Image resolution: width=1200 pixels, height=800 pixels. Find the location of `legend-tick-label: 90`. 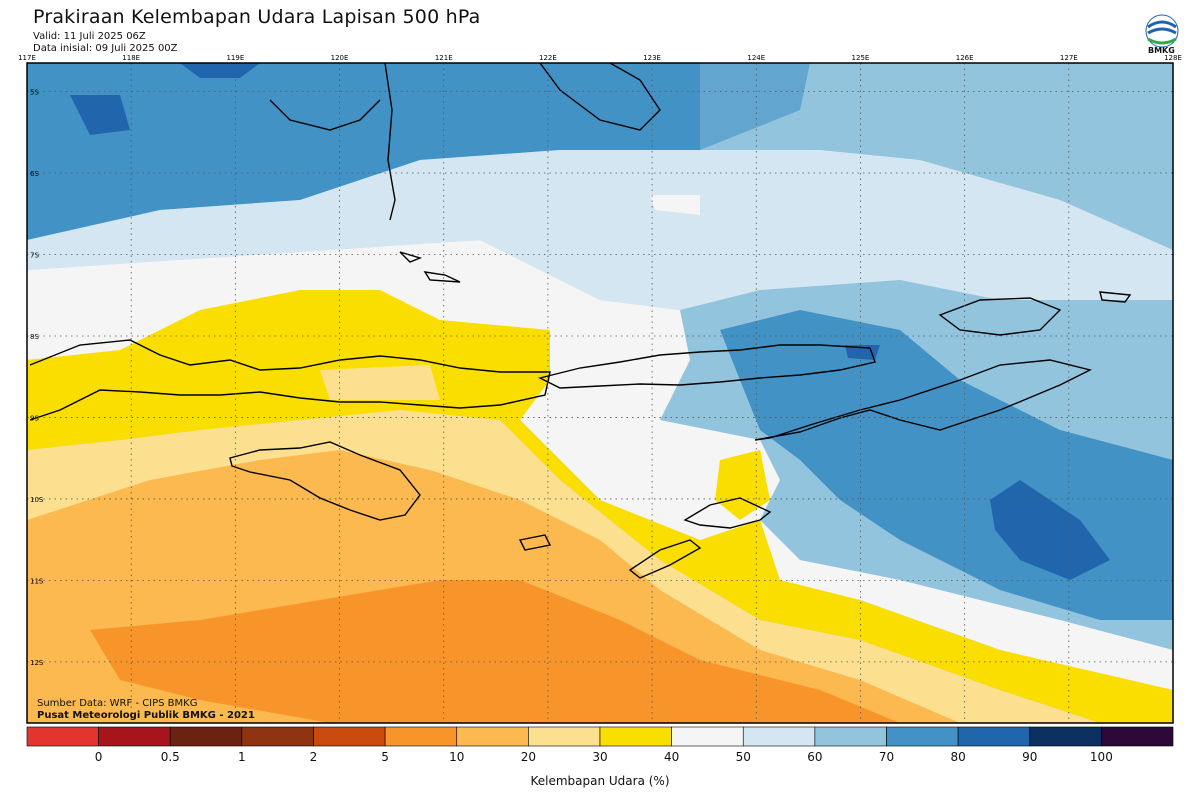

legend-tick-label: 90 is located at coordinates (1030, 757).